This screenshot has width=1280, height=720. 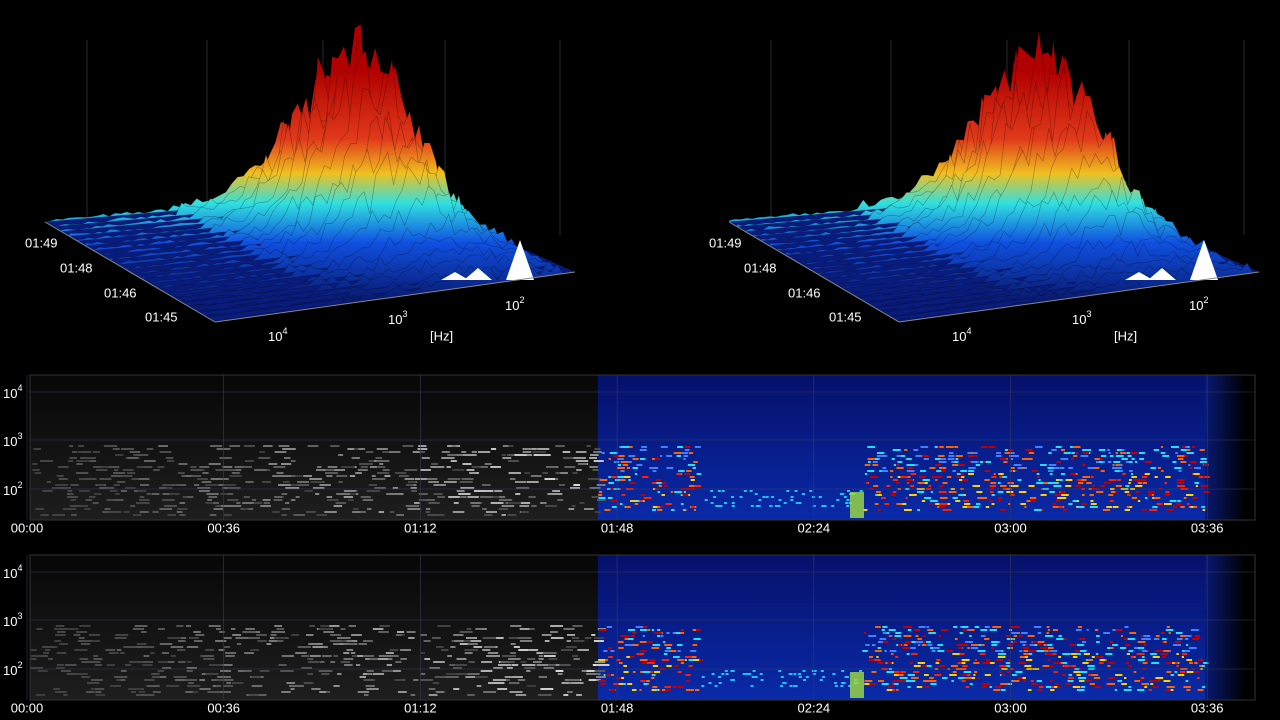 I want to click on blue-tail, so click(x=1225, y=627).